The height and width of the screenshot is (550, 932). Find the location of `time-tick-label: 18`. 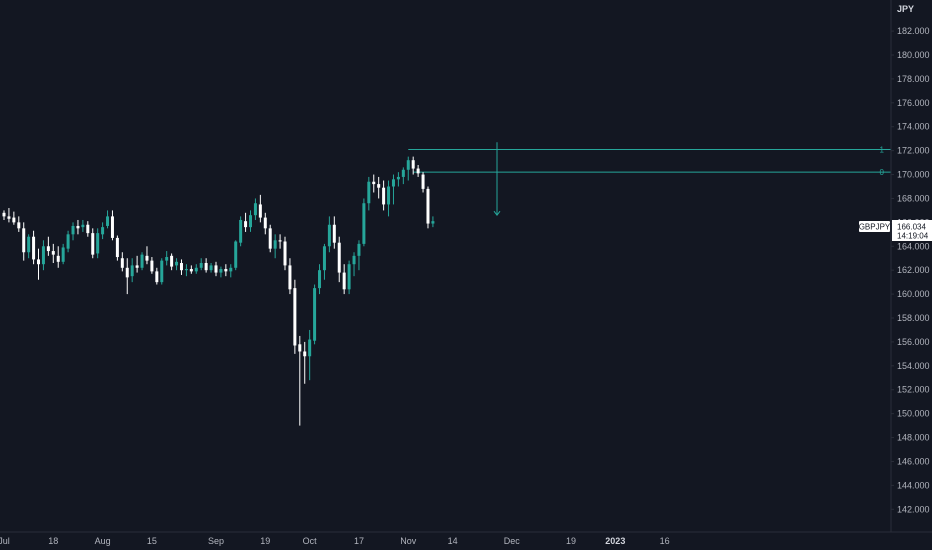

time-tick-label: 18 is located at coordinates (53, 541).